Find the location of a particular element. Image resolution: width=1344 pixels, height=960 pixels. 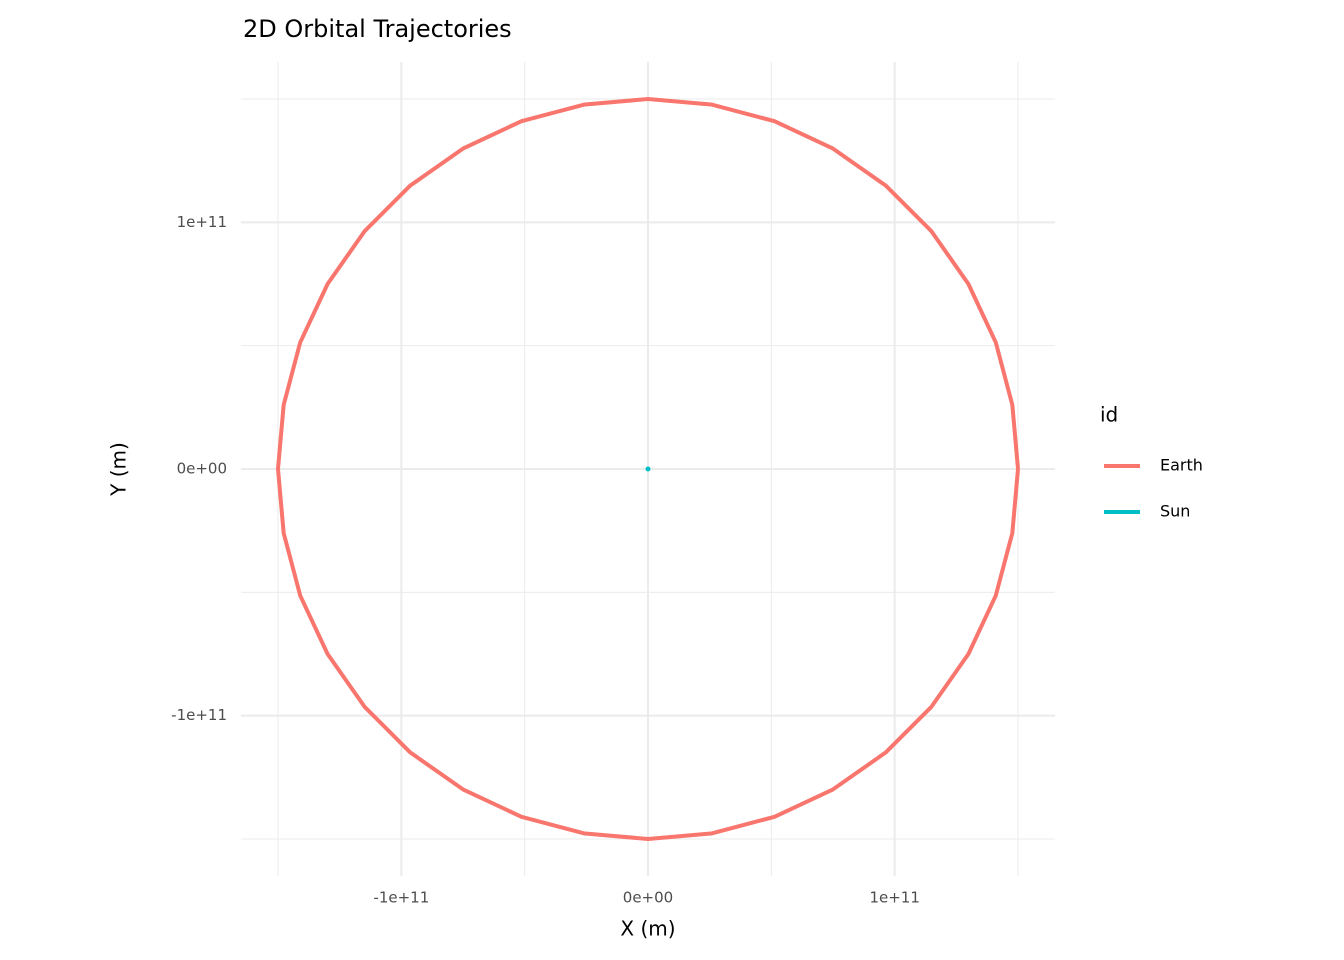

x-tick-label: 1e+11 is located at coordinates (894, 898).